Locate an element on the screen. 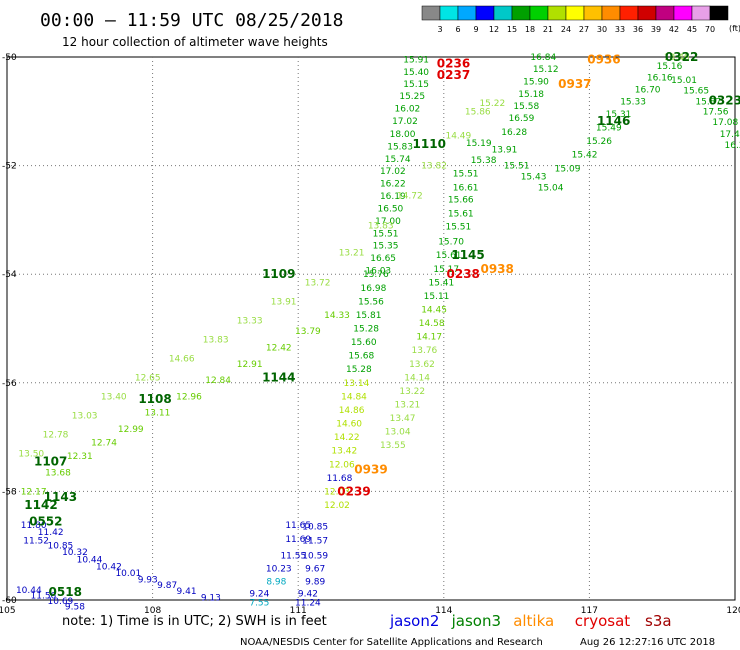 The width and height of the screenshot is (740, 650). colorbar-label: 36 is located at coordinates (638, 29).